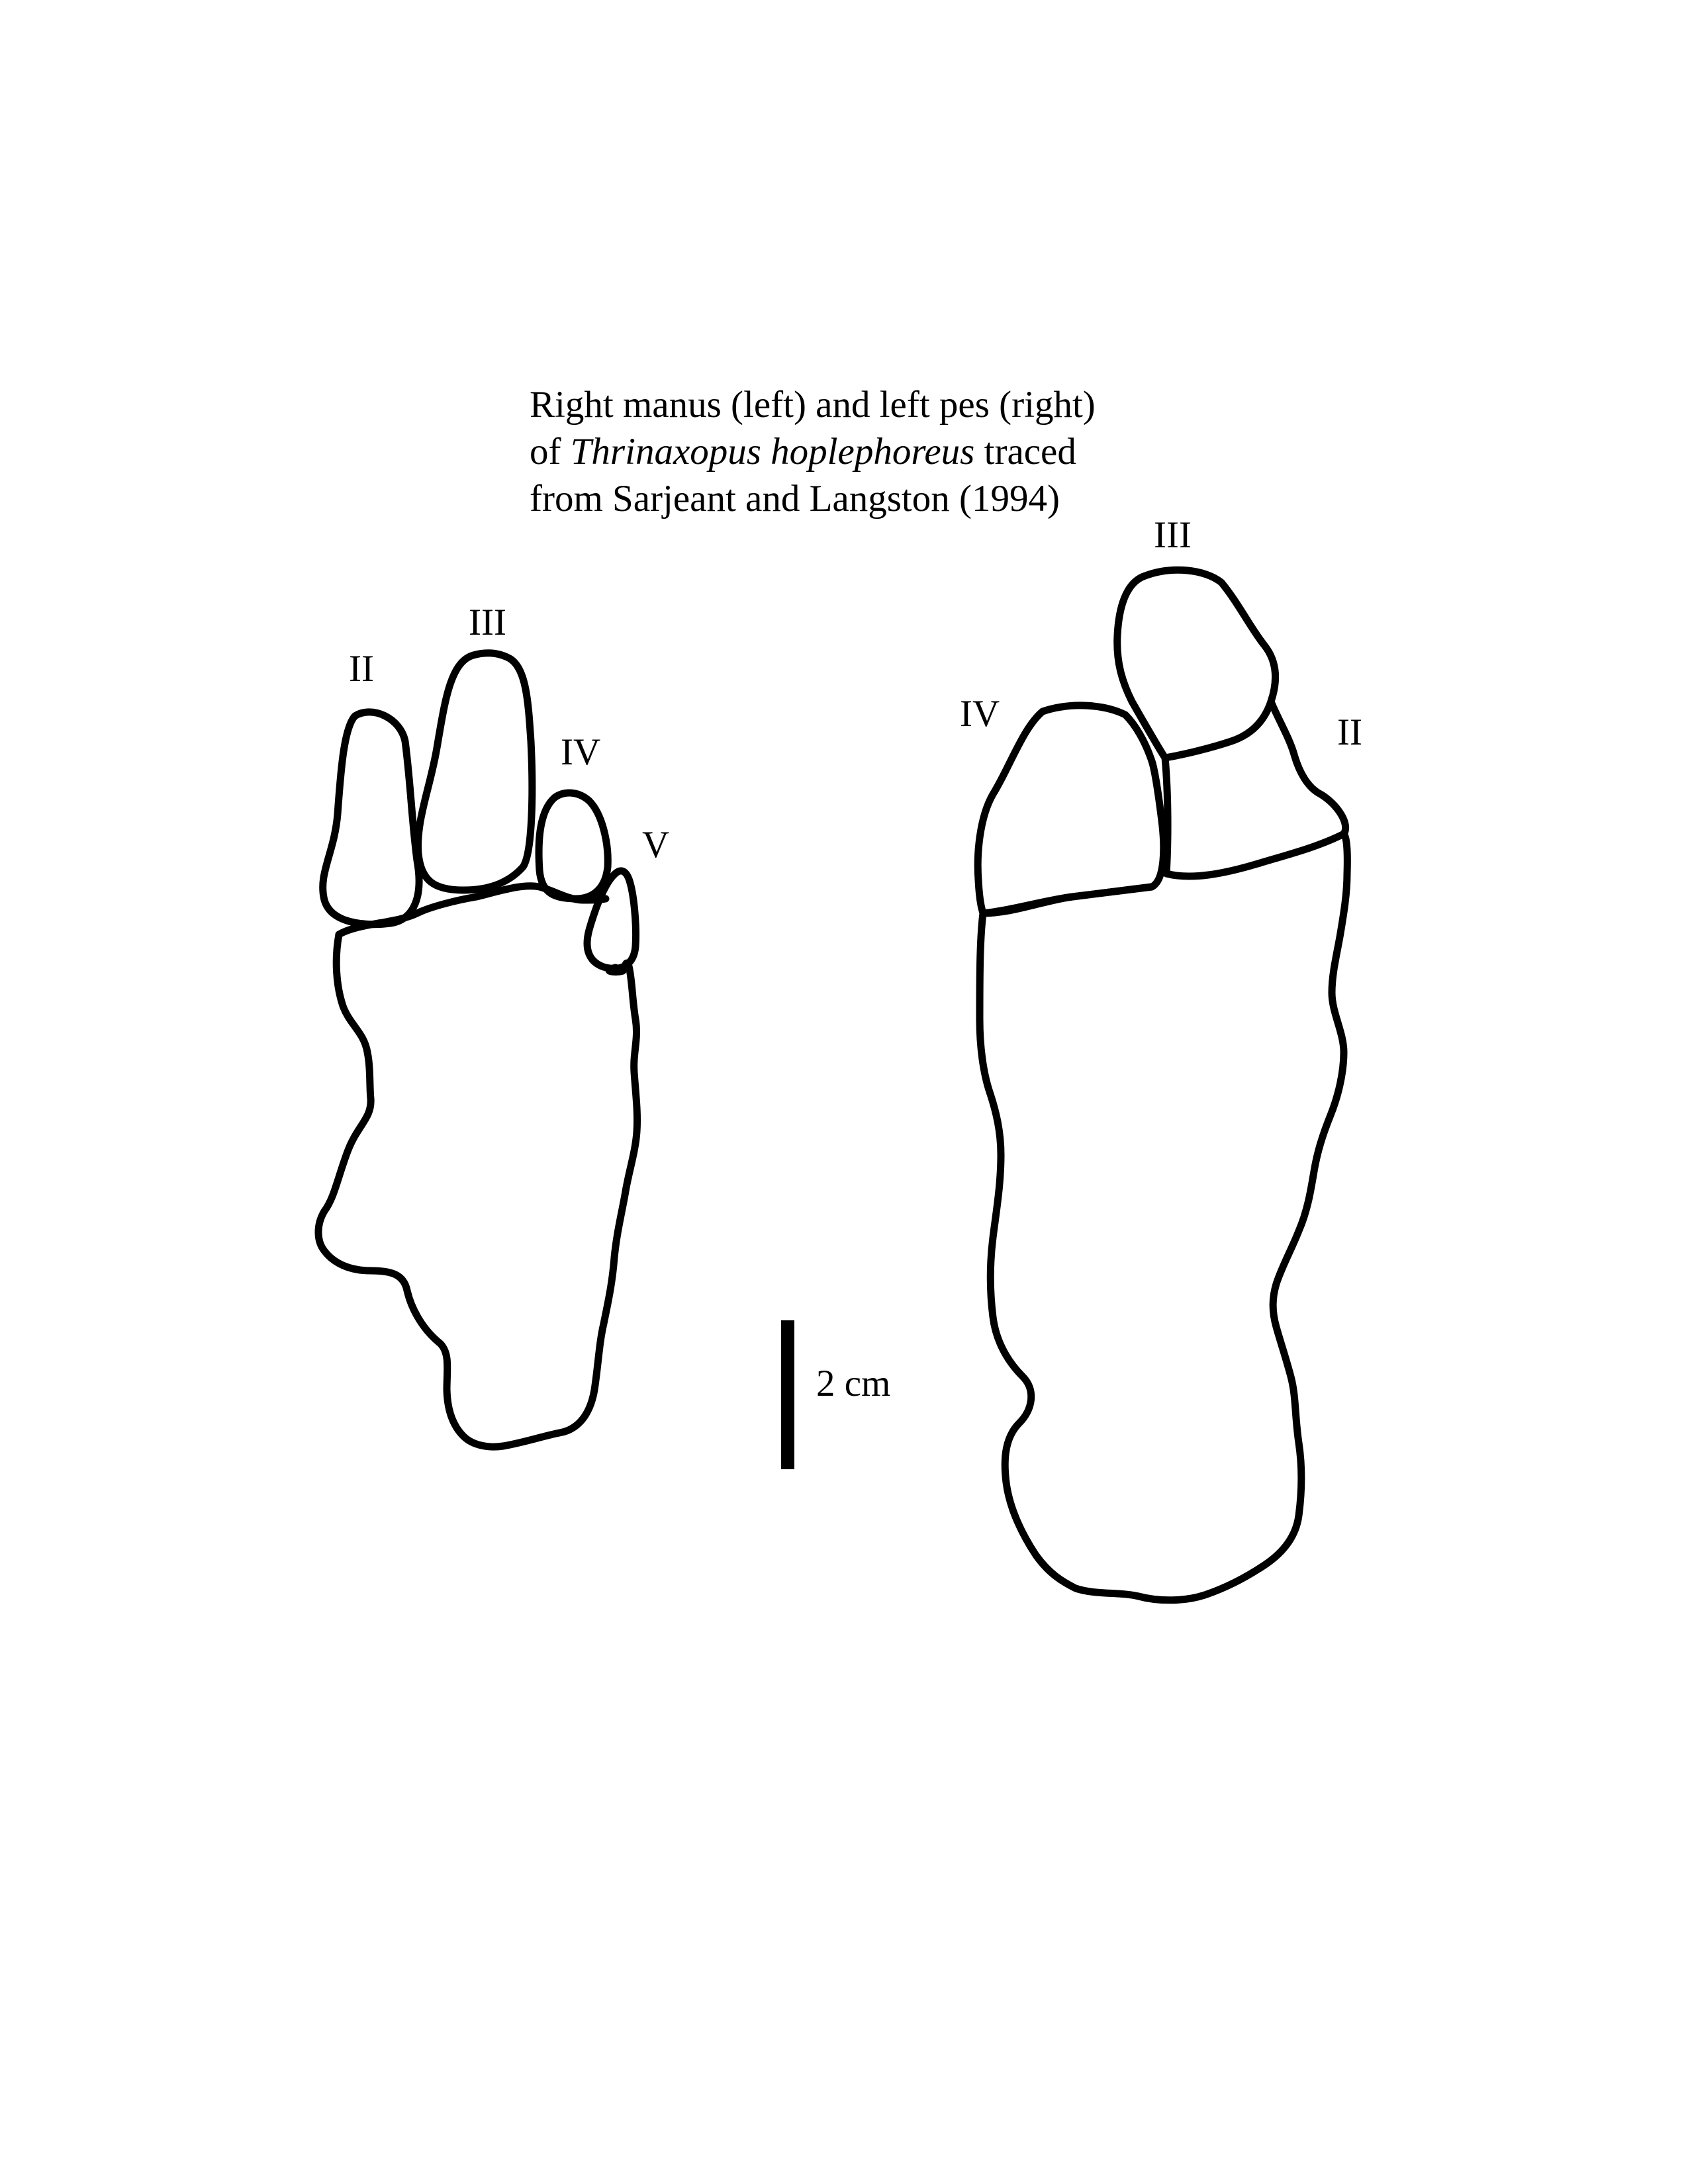  What do you see at coordinates (813, 405) in the screenshot?
I see `caption-line-1: Right manus (left) and left pes (right)` at bounding box center [813, 405].